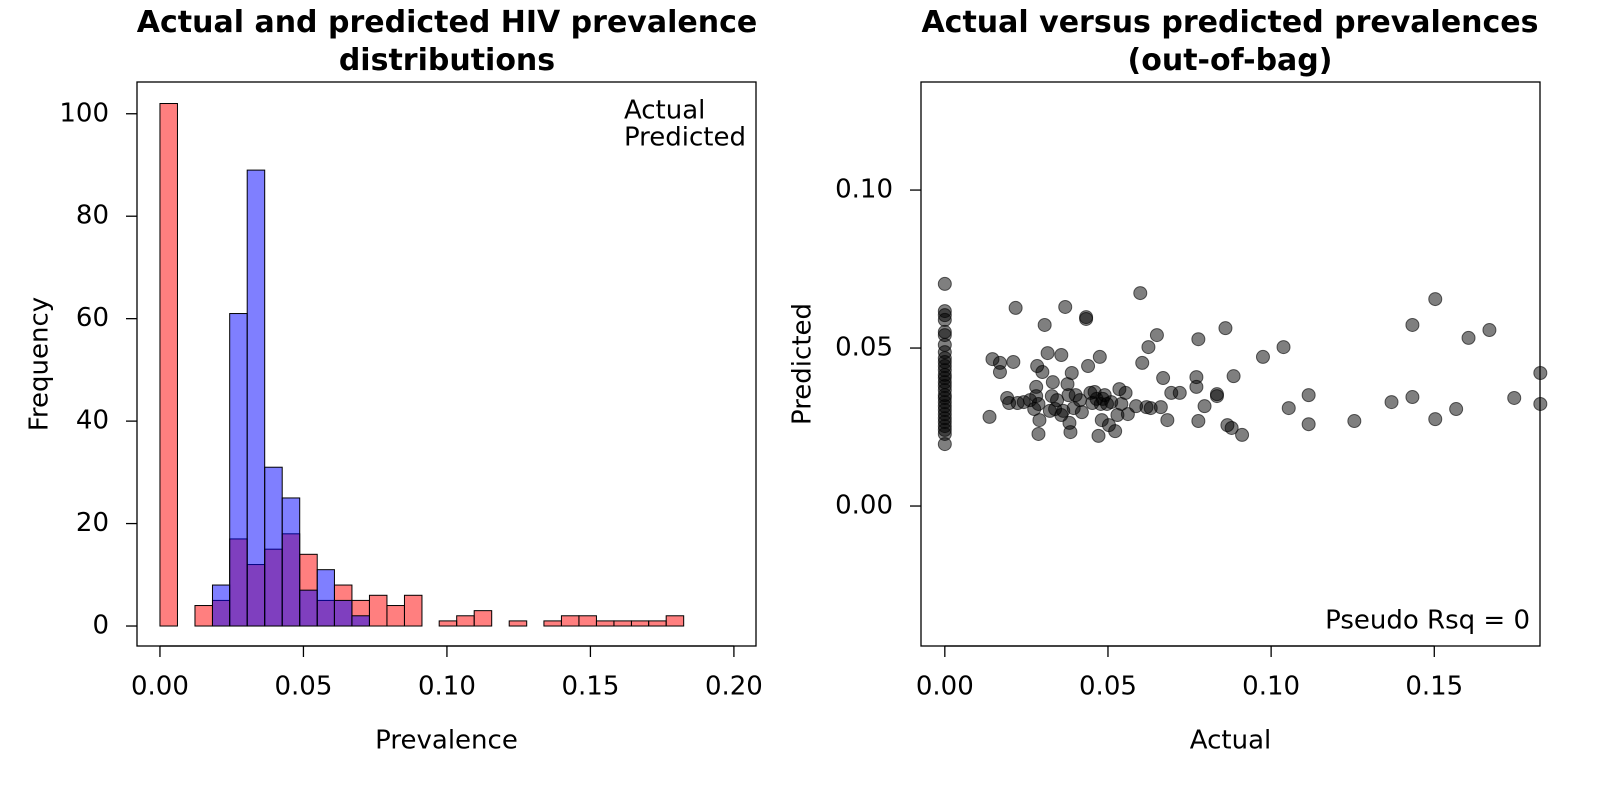 The height and width of the screenshot is (800, 1600). Describe the element at coordinates (803, 364) in the screenshot. I see `y-axis-label: Predicted` at that location.